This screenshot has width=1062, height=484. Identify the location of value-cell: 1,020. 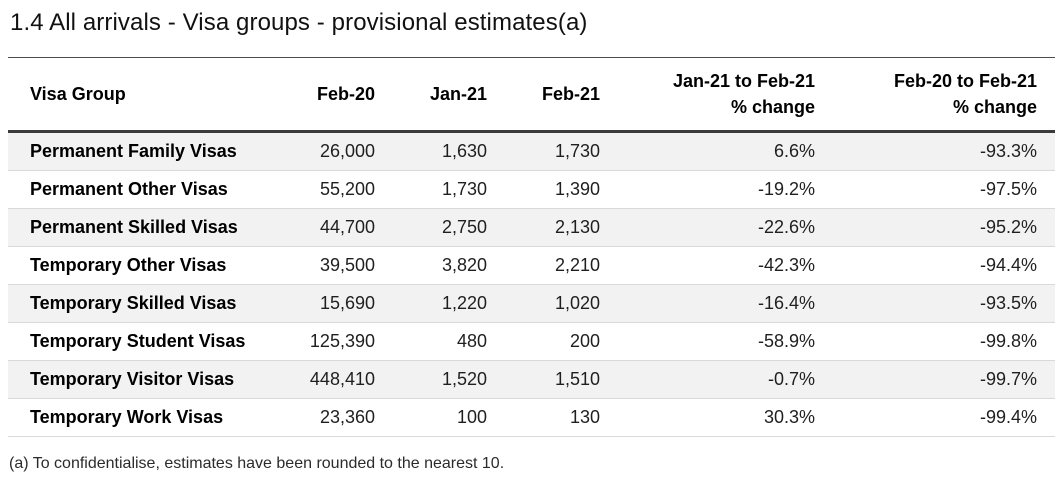
(561, 303).